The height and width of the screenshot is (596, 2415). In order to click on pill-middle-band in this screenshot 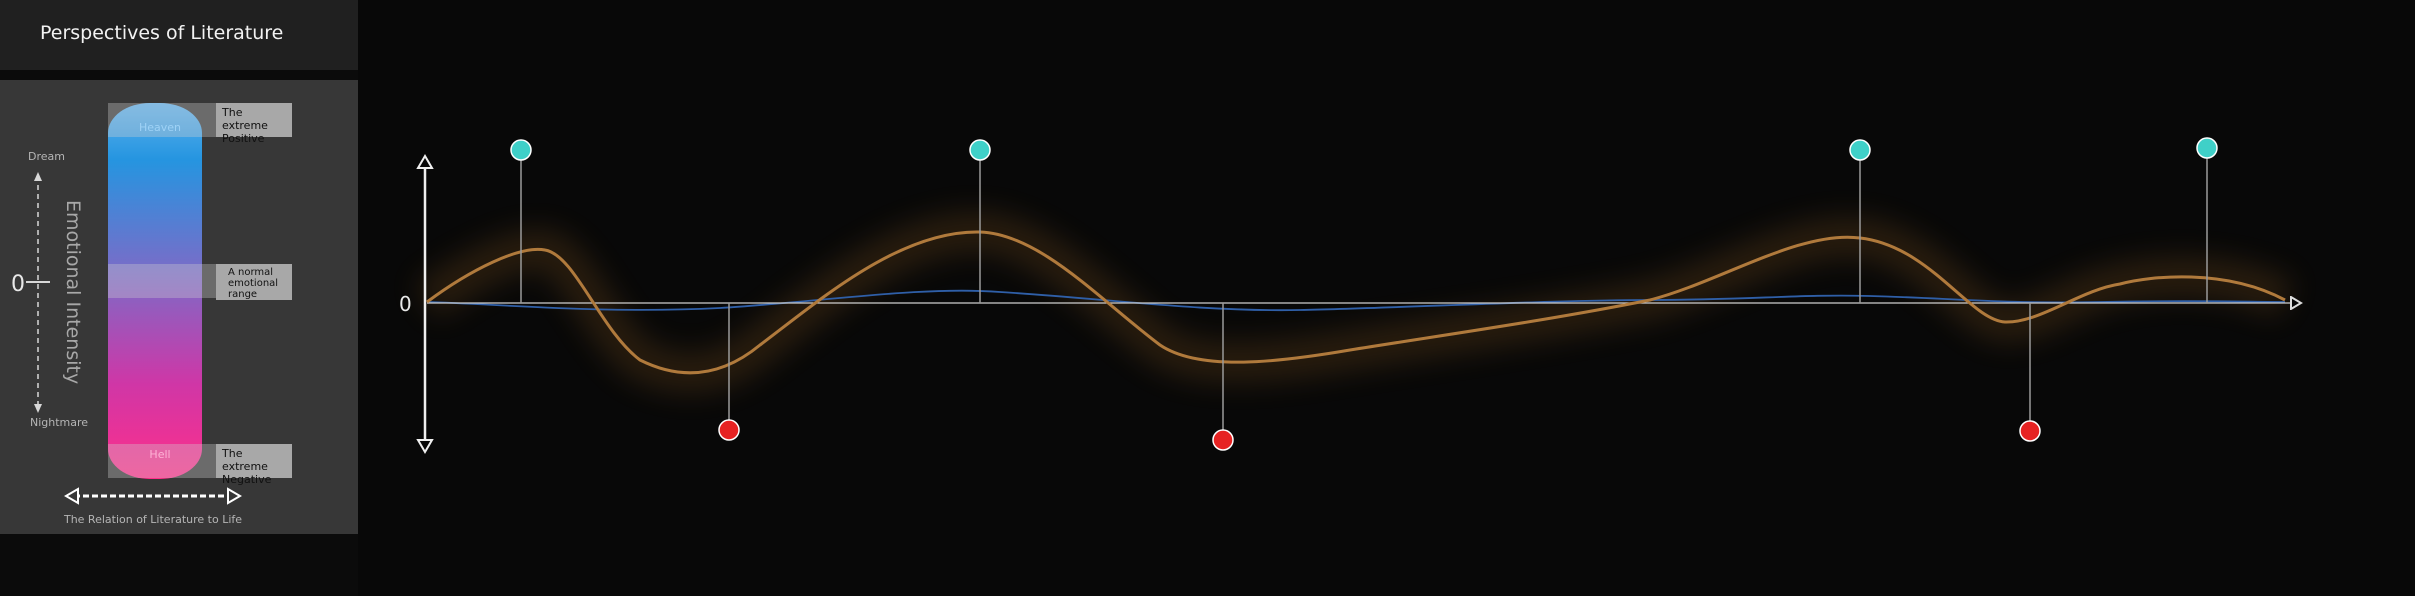, I will do `click(162, 281)`.